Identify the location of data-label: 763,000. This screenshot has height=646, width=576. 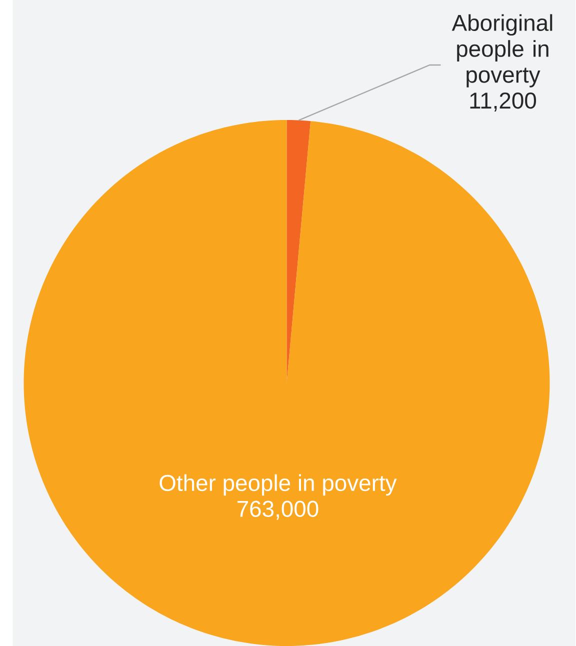
(278, 510).